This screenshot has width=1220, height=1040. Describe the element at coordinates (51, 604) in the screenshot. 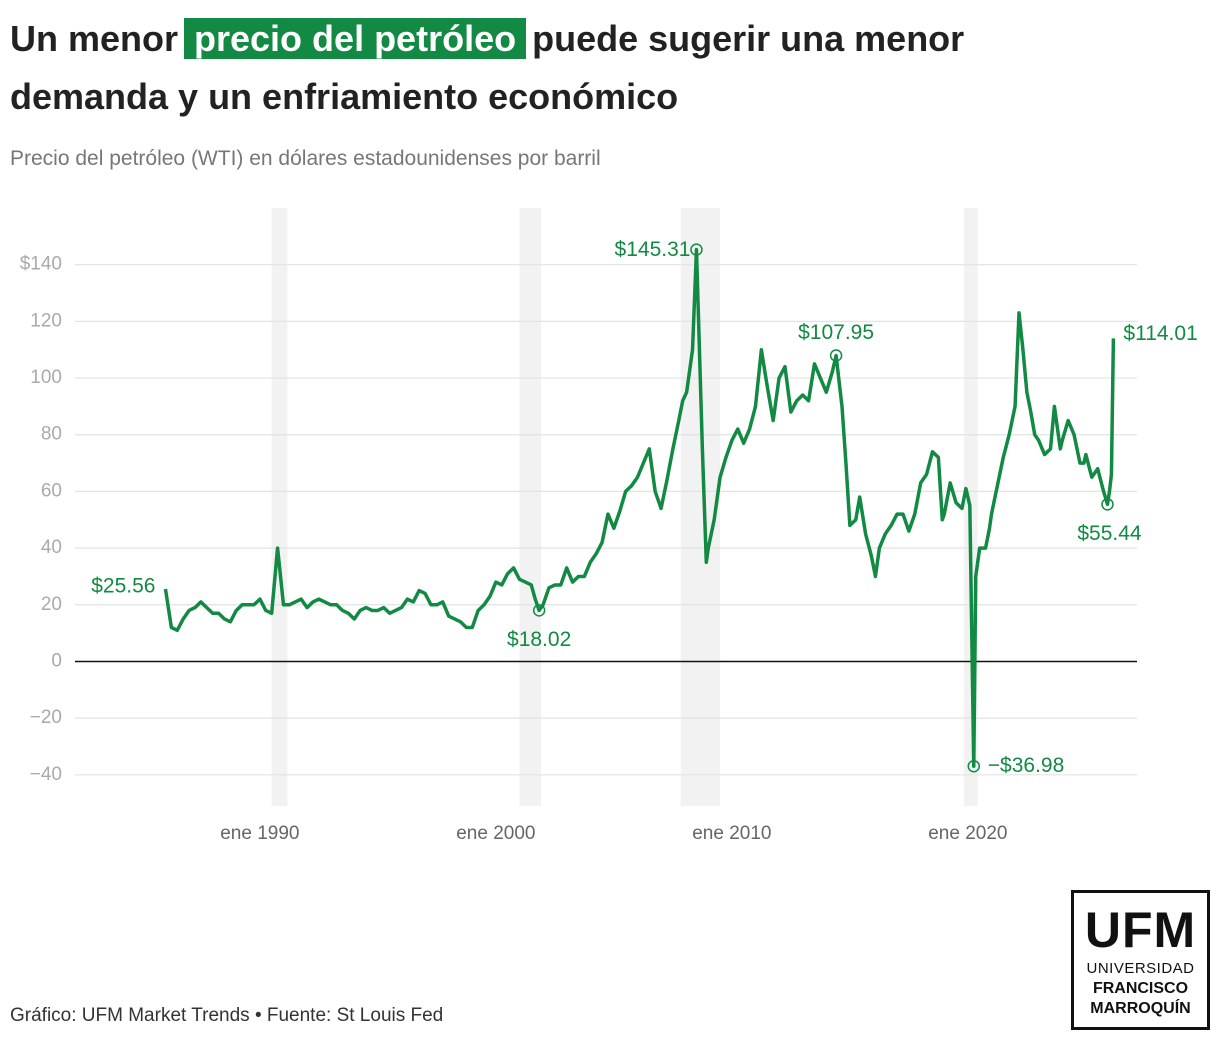

I see `y-tick-label: 20` at that location.